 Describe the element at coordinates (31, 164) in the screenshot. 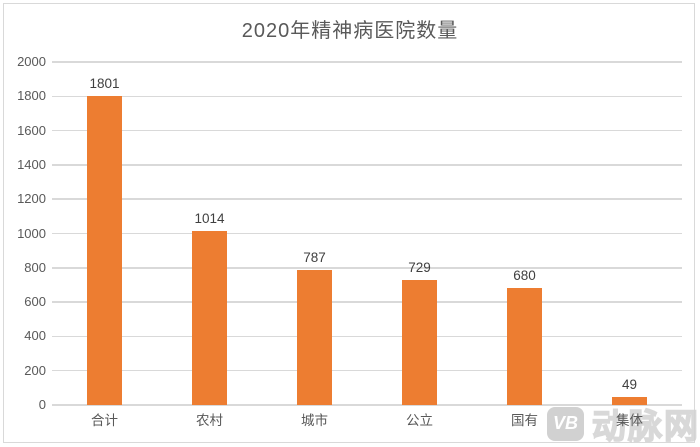

I see `y-tick-label: 1400` at that location.